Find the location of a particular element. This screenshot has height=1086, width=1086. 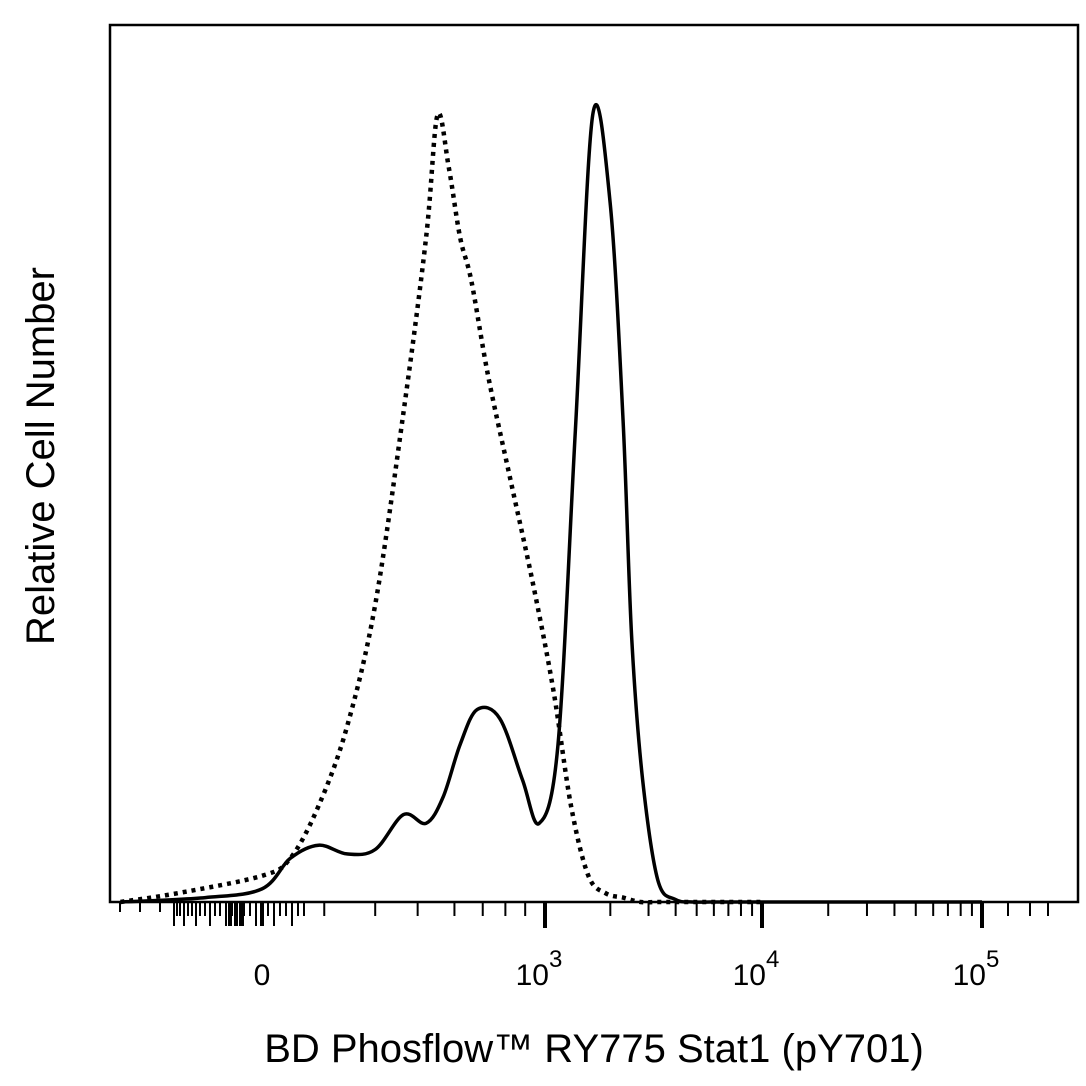

y-axis-label: Relative Cell Number is located at coordinates (41, 456).